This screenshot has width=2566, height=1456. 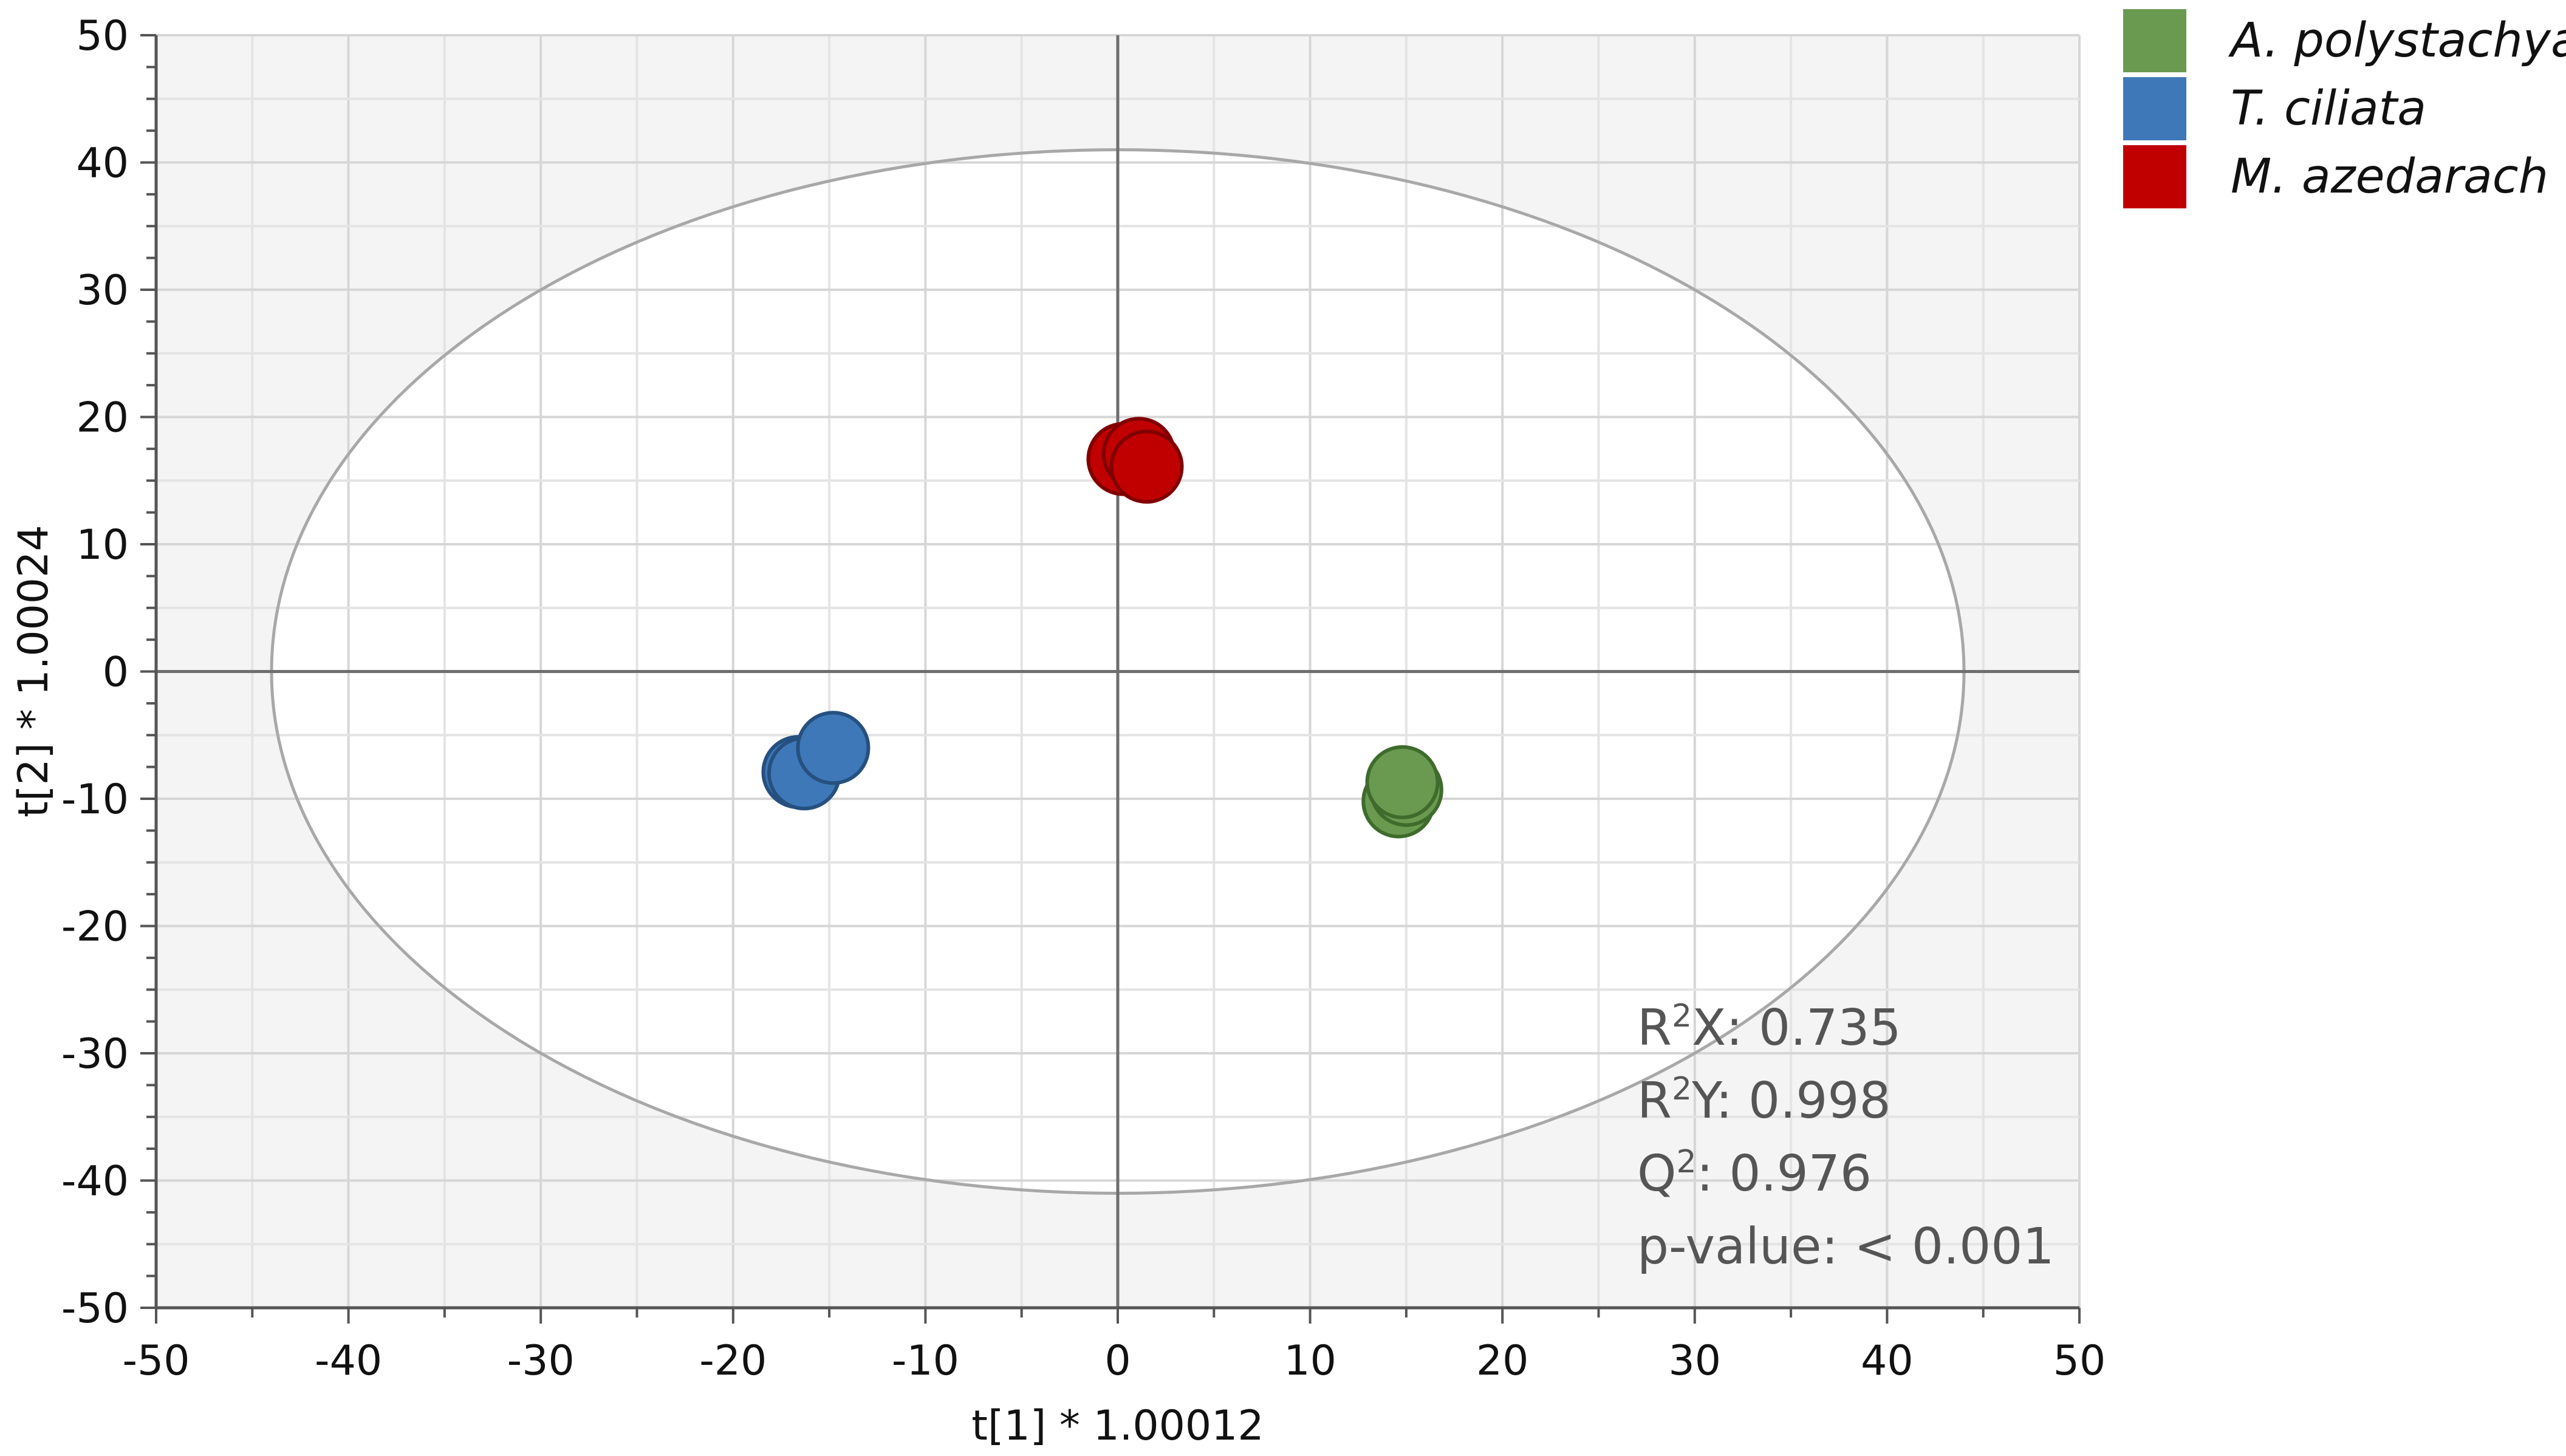 What do you see at coordinates (95, 1054) in the screenshot?
I see `y-tick-label: -30` at bounding box center [95, 1054].